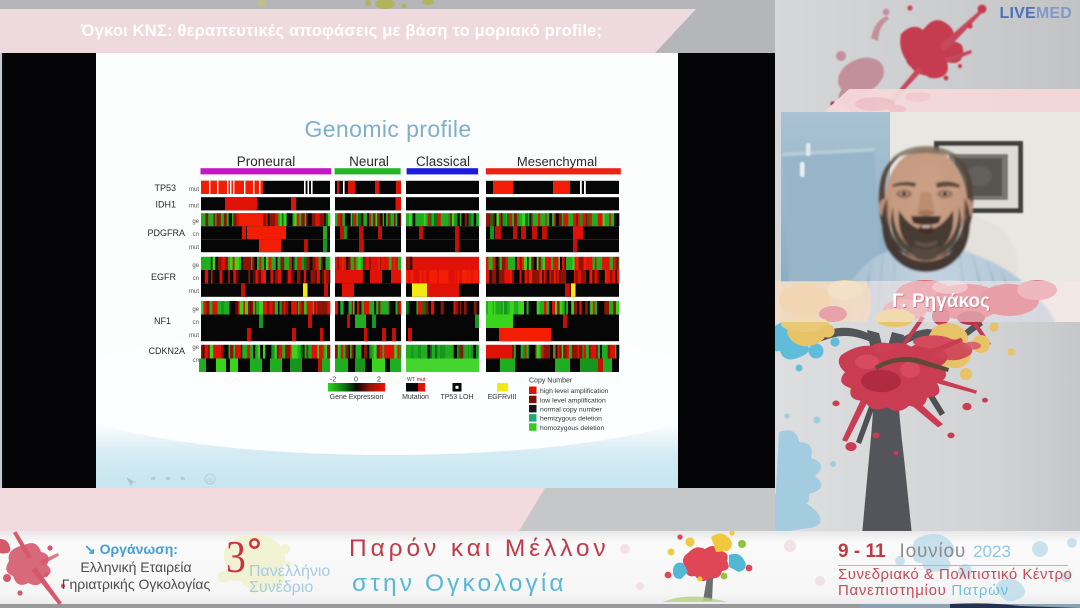 This screenshot has height=608, width=1080. I want to click on svg-text: WT, so click(411, 380).